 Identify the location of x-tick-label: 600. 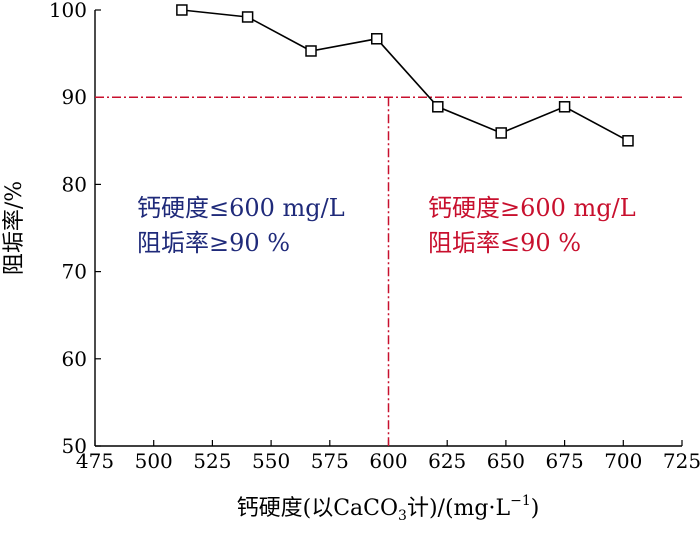
(388, 461).